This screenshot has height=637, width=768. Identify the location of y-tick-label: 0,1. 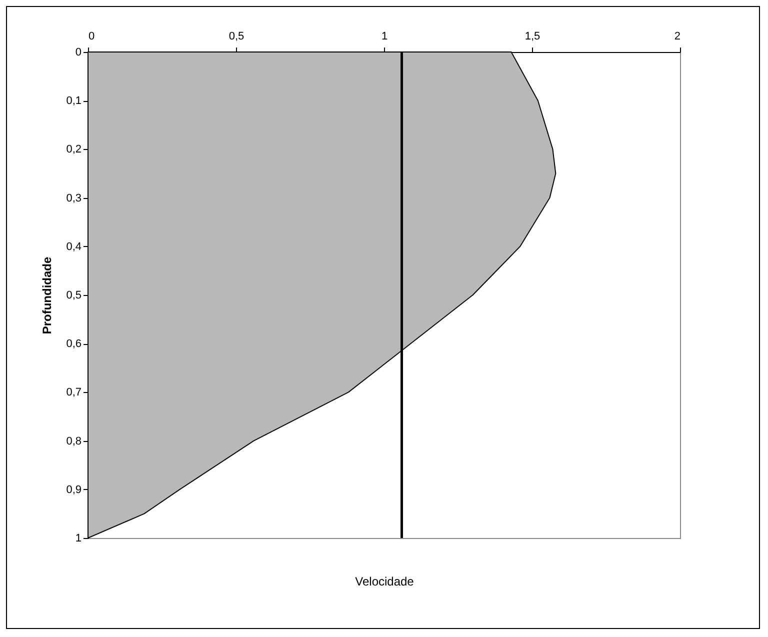
(74, 101).